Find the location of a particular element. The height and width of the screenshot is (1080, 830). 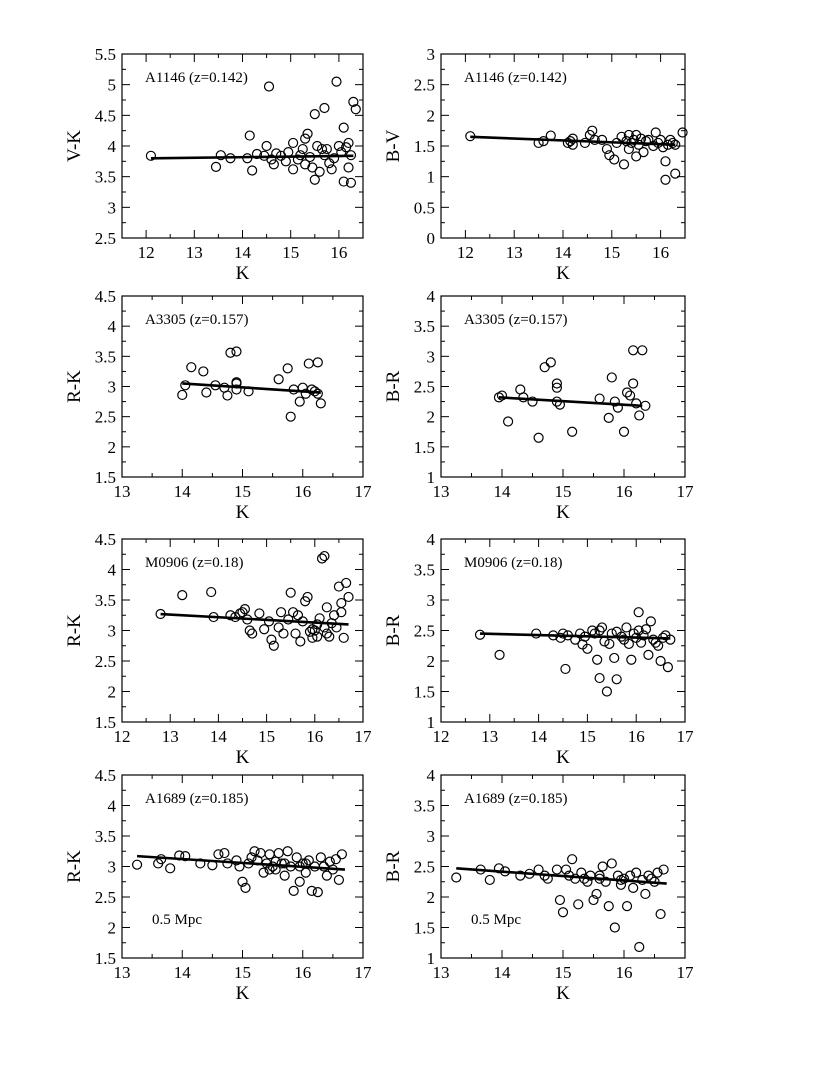

cluster-annotation: A1689 (z=0.185) is located at coordinates (515, 799).